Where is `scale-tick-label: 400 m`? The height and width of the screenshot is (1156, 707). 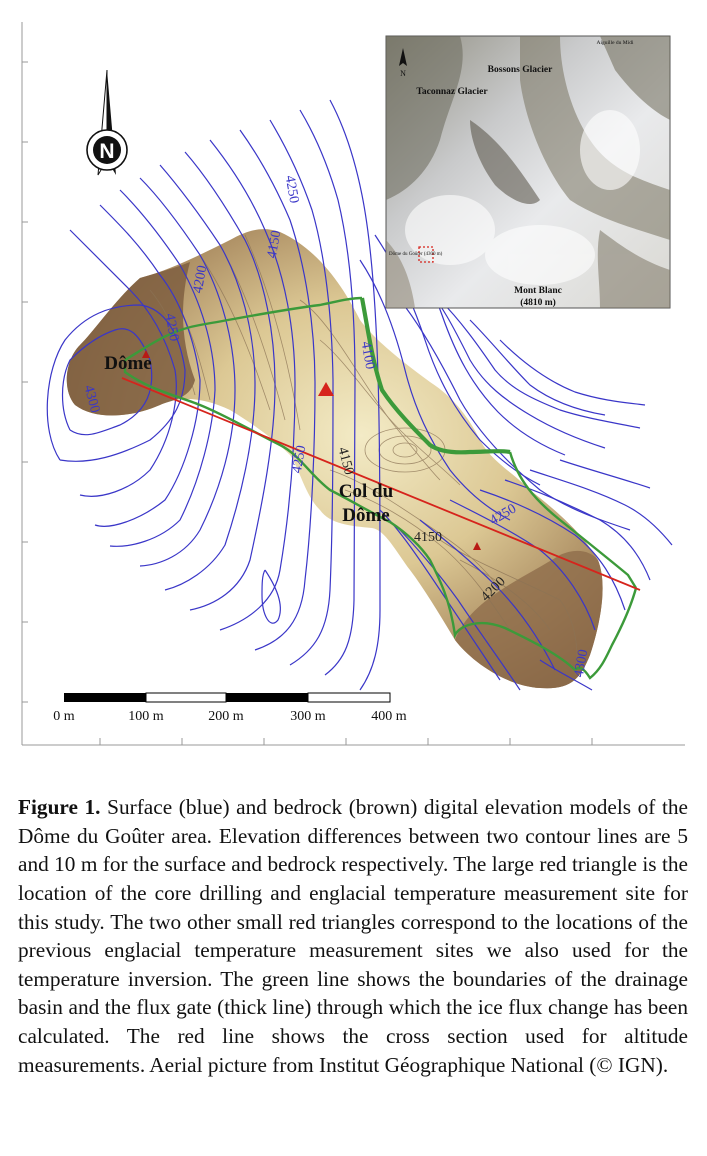 scale-tick-label: 400 m is located at coordinates (389, 716).